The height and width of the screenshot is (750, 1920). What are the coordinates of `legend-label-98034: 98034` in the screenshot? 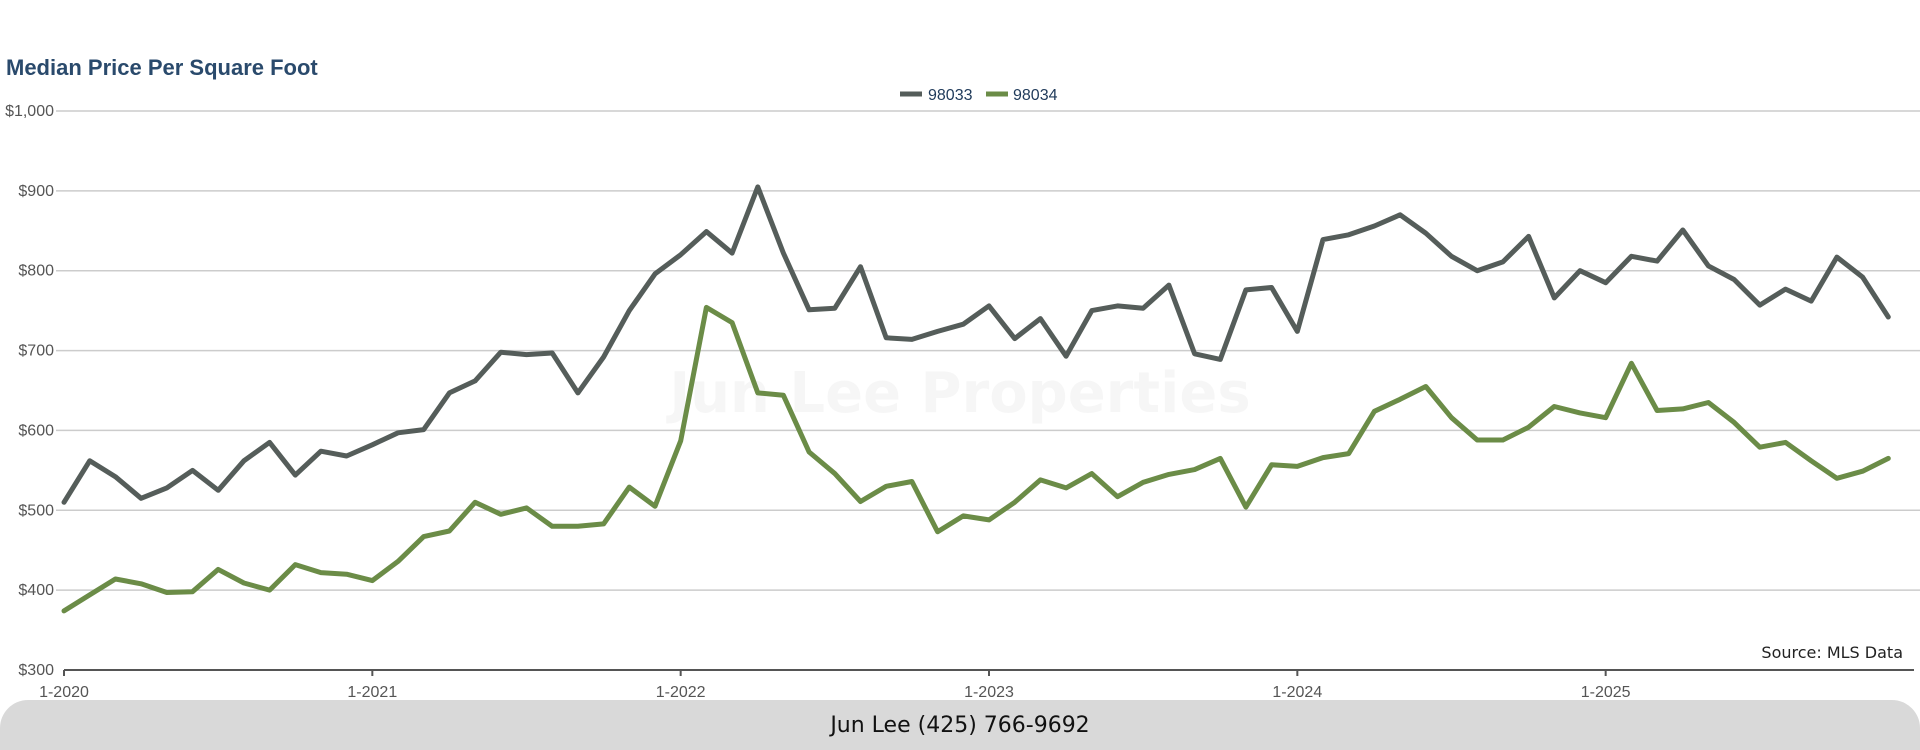 It's located at (1035, 95).